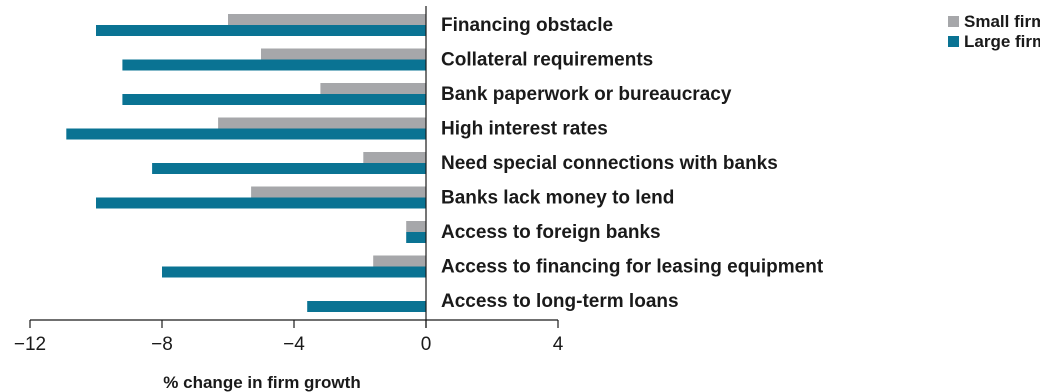  What do you see at coordinates (953, 21) in the screenshot?
I see `legend-swatch-small-firms` at bounding box center [953, 21].